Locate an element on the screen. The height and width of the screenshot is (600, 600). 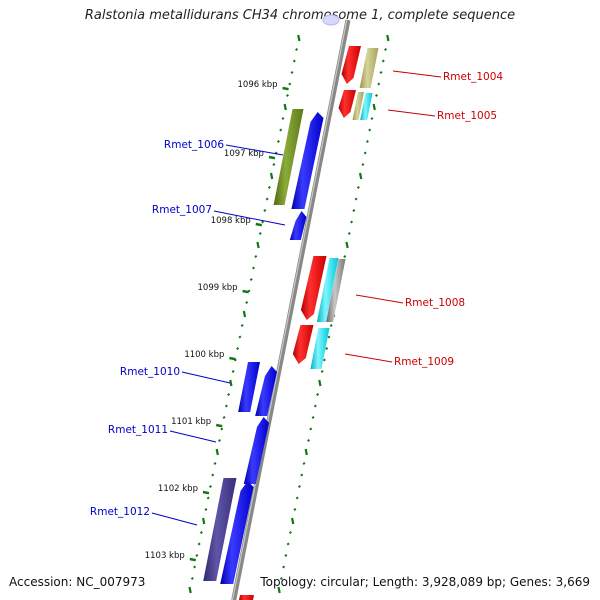
ruler-label: 1103 kbp is located at coordinates (165, 556).